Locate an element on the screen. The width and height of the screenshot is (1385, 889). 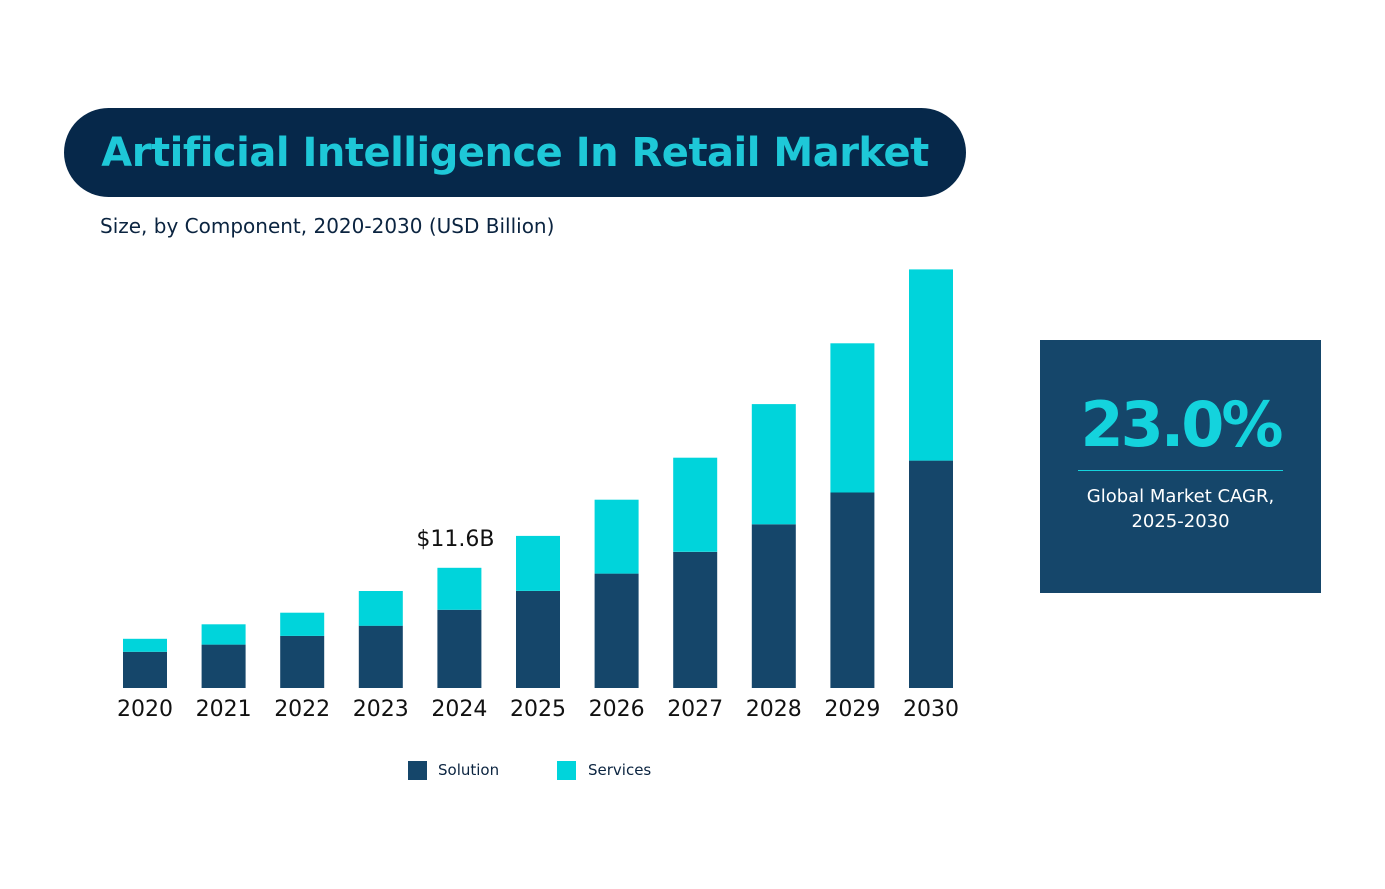
bar-services-2022 is located at coordinates (302, 624).